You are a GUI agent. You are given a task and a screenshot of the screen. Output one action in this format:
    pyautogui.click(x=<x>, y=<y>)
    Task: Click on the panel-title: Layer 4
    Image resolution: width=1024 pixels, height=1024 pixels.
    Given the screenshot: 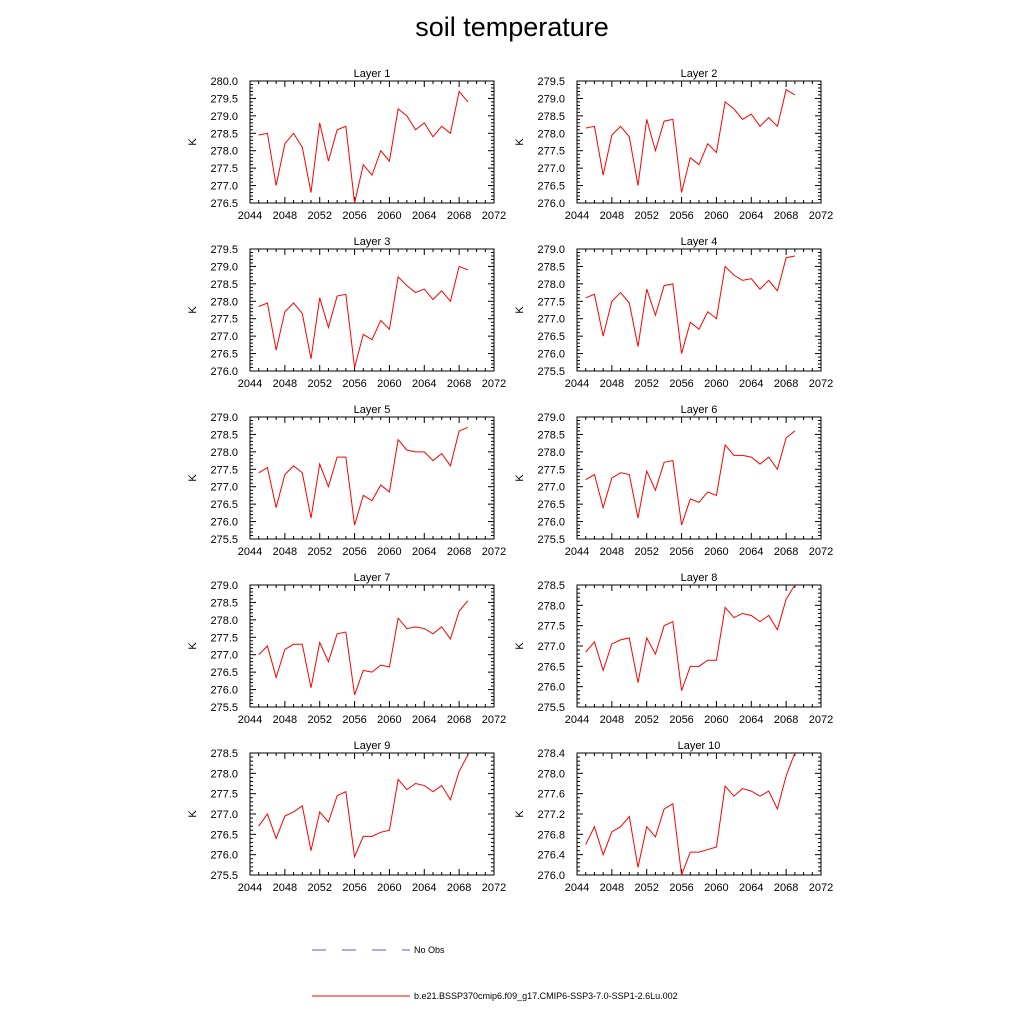 What is the action you would take?
    pyautogui.click(x=699, y=242)
    